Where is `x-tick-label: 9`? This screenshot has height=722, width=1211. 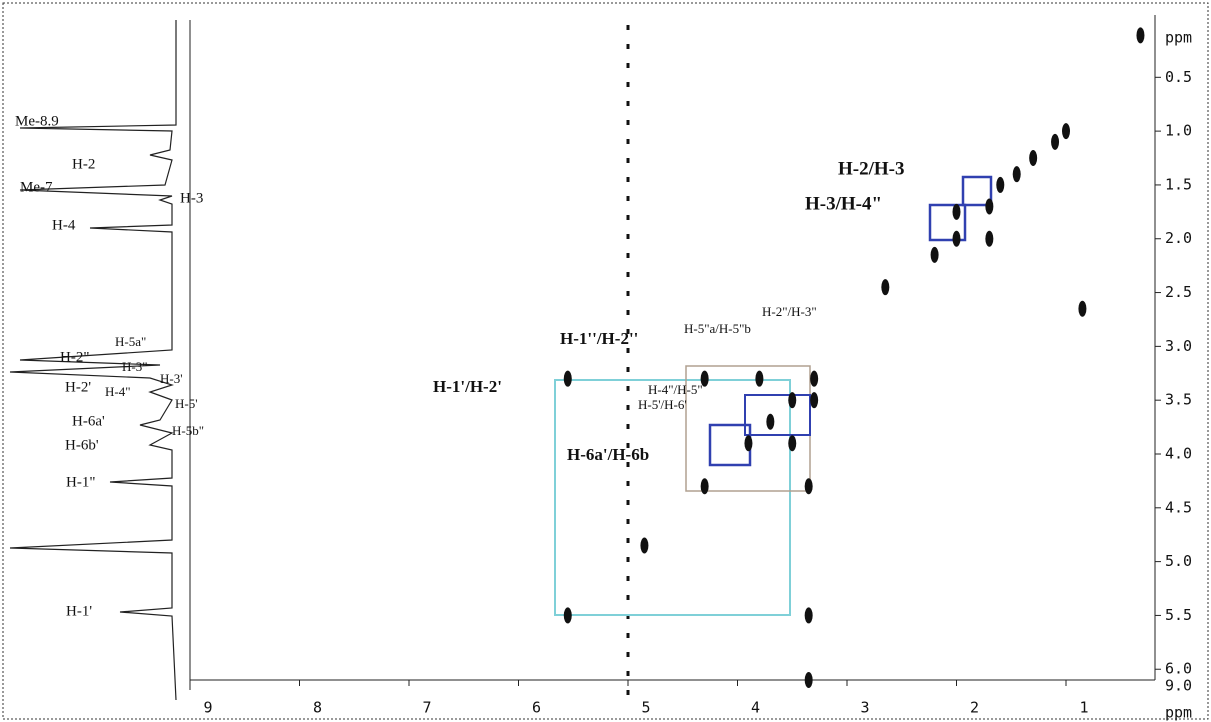 x-tick-label: 9 is located at coordinates (207, 708).